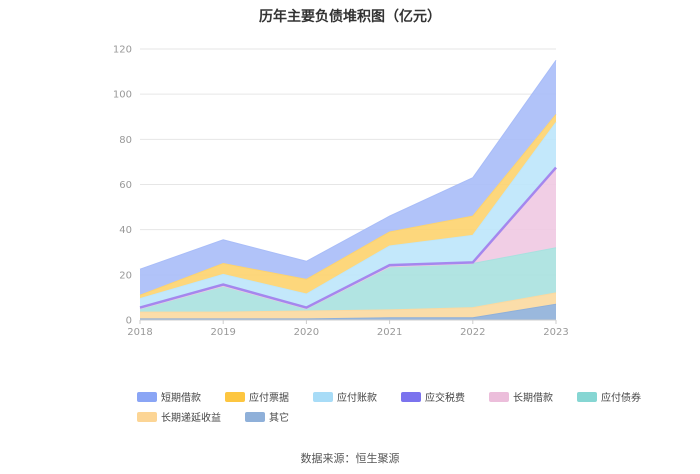 The width and height of the screenshot is (700, 474). Describe the element at coordinates (472, 332) in the screenshot. I see `x-tick-label: 2022` at that location.